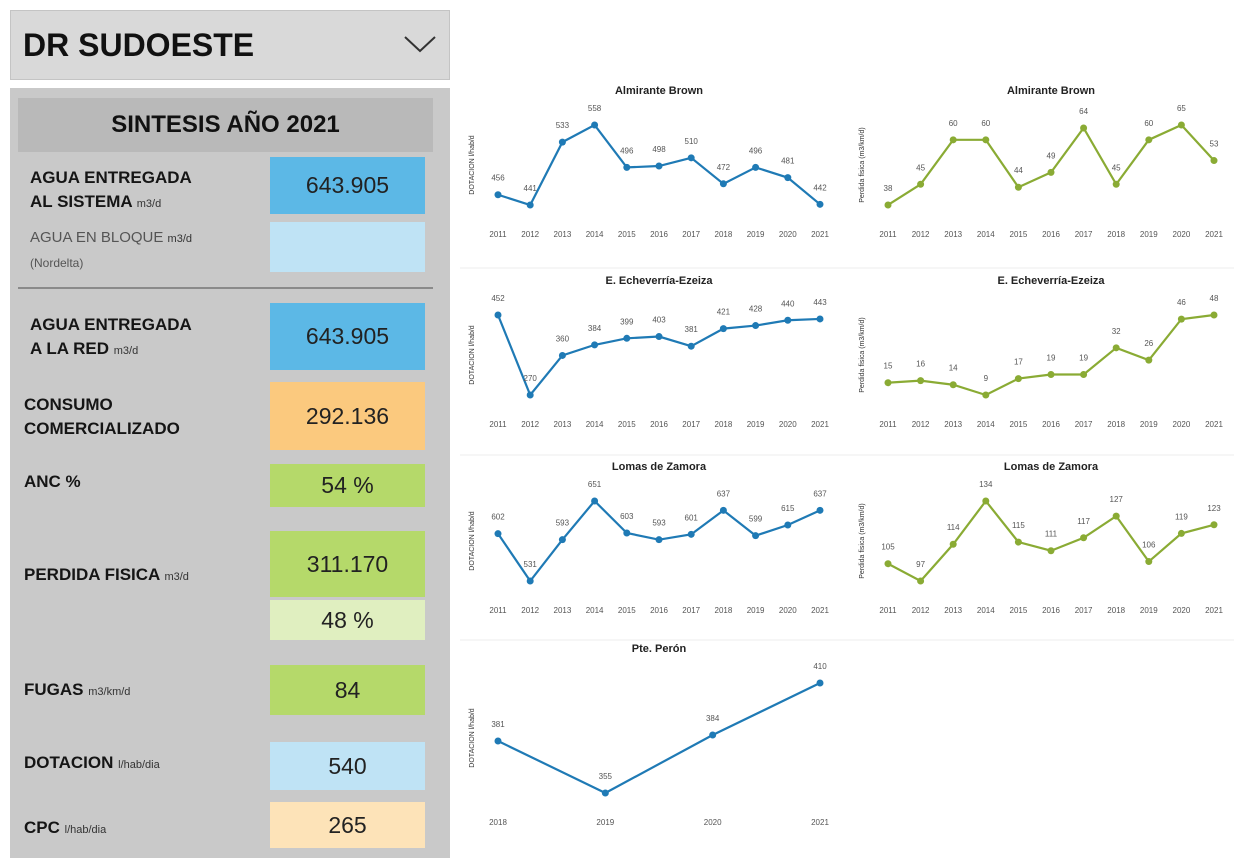 Image resolution: width=1234 pixels, height=858 pixels. What do you see at coordinates (347, 564) in the screenshot?
I see `value-box: 311.170` at bounding box center [347, 564].